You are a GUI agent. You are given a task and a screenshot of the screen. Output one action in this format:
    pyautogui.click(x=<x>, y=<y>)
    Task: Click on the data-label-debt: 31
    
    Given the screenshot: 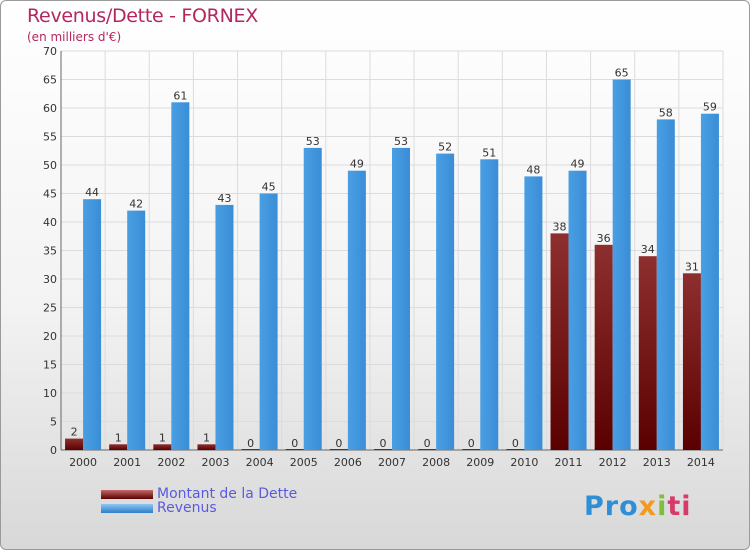 What is the action you would take?
    pyautogui.click(x=692, y=266)
    